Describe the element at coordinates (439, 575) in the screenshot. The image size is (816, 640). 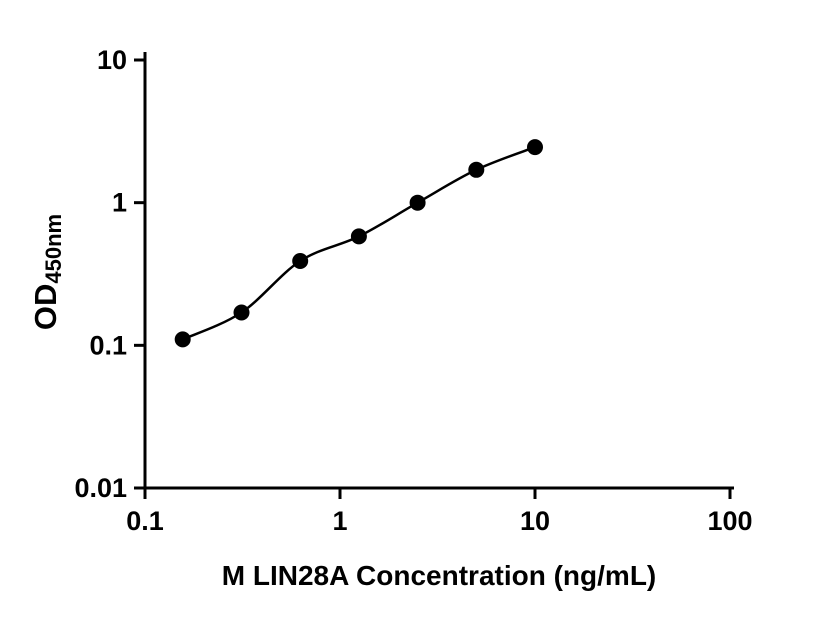
I see `x-axis-title: M LIN28A Concentration (ng/mL)` at that location.